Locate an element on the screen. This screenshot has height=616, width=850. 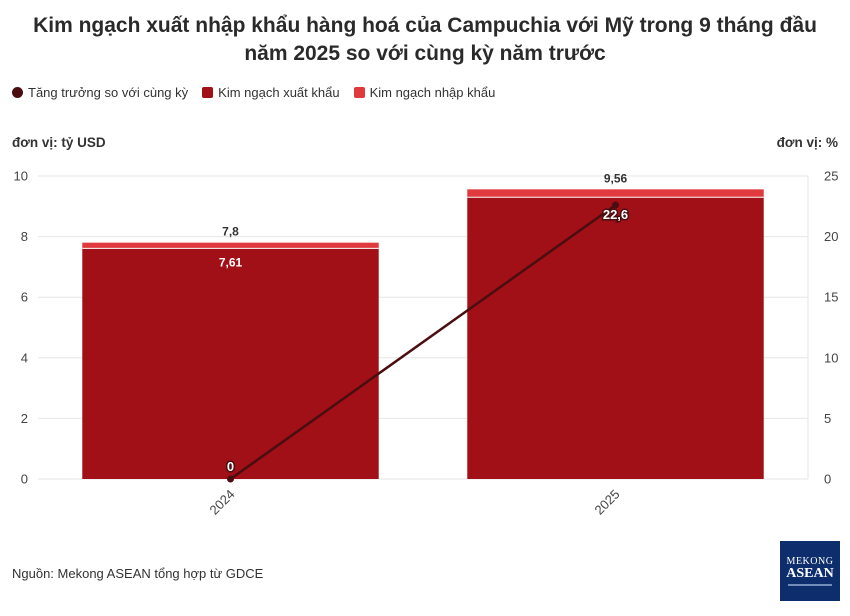
y-right-tick-label: 15 is located at coordinates (831, 297).